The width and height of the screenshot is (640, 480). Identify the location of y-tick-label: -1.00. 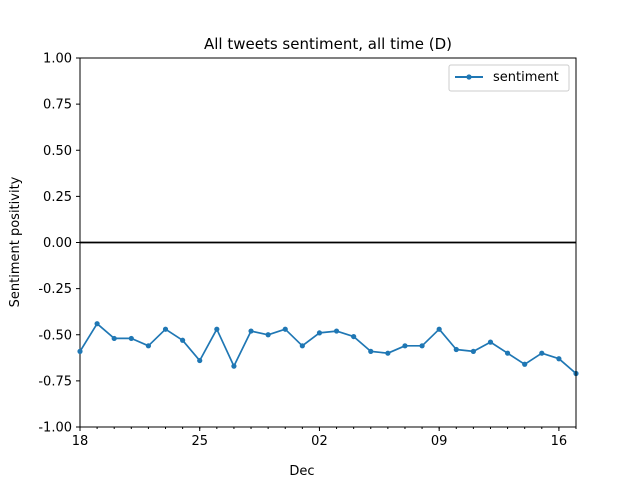
(55, 428).